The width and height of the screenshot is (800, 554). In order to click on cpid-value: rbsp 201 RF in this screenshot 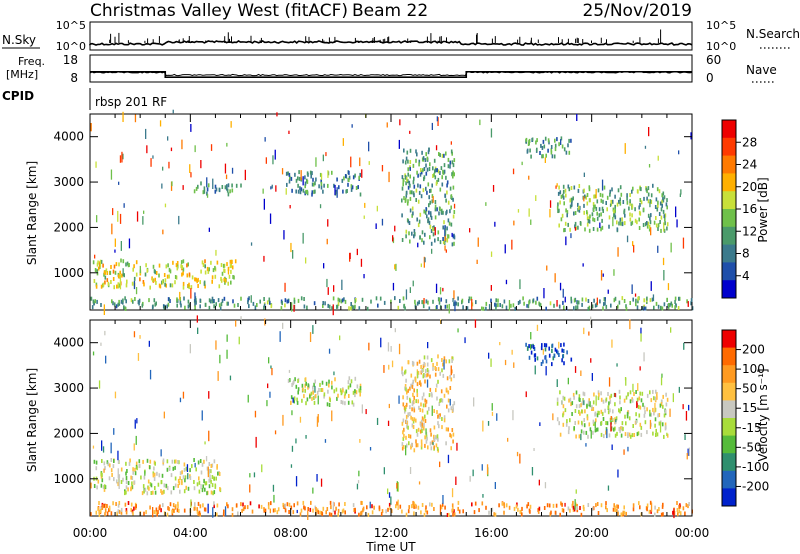, I will do `click(131, 102)`.